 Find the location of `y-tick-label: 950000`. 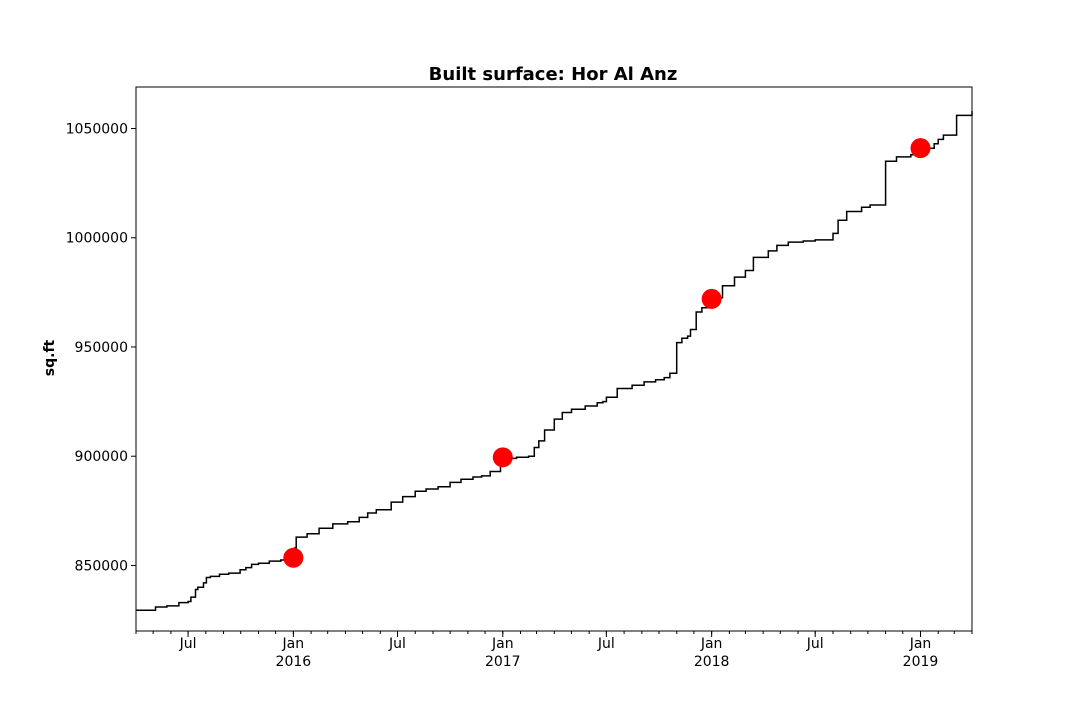

y-tick-label: 950000 is located at coordinates (101, 348).